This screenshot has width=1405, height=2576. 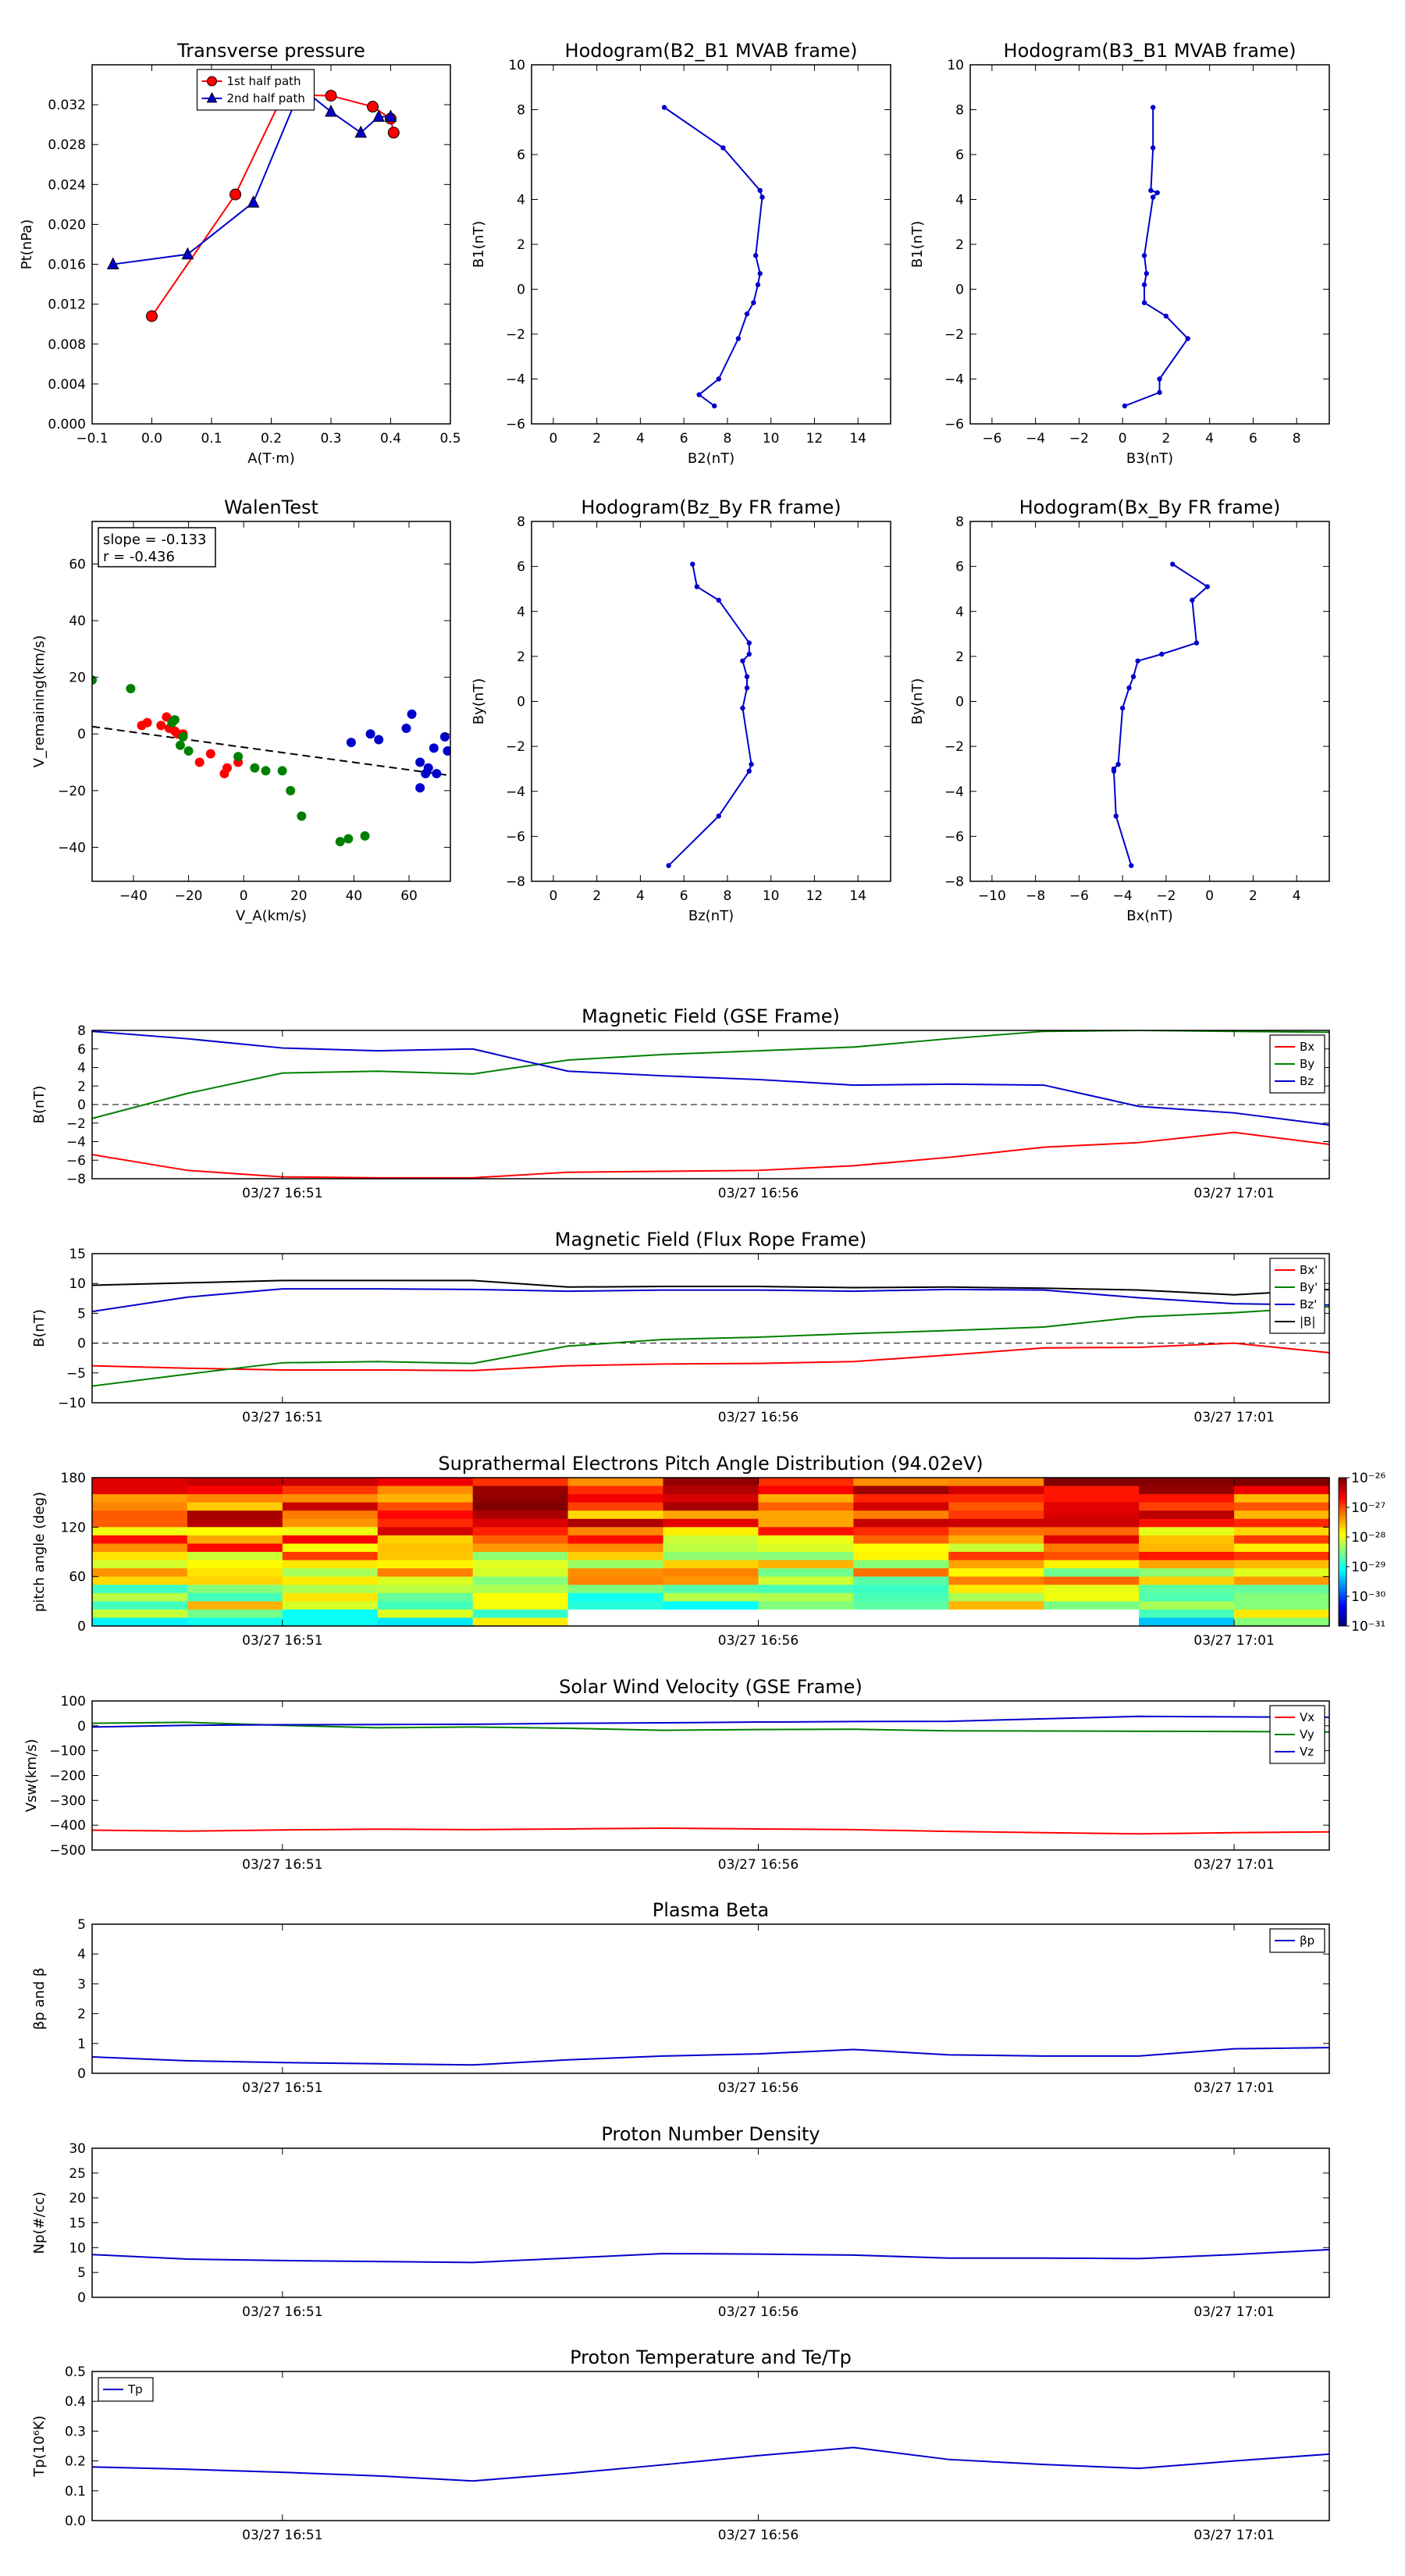 What do you see at coordinates (1307, 1735) in the screenshot?
I see `legend-label: Vy` at bounding box center [1307, 1735].